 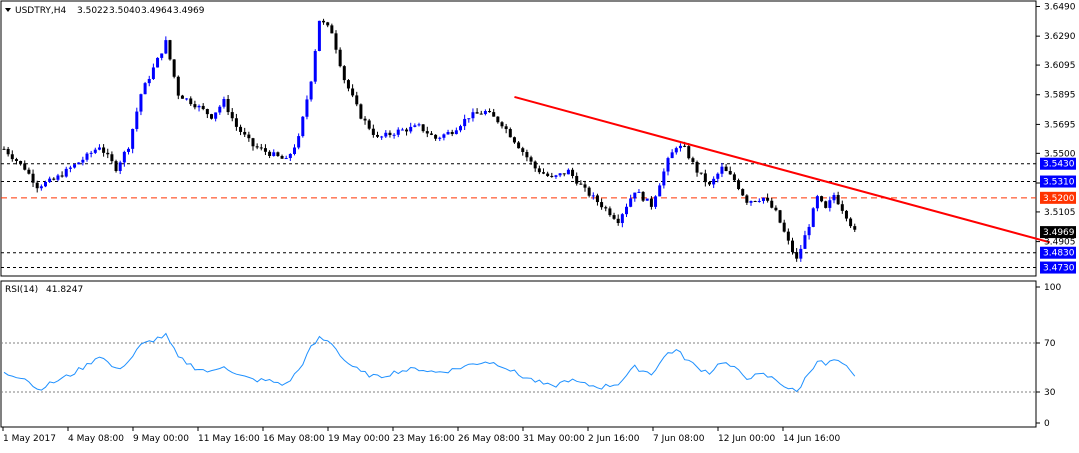 I want to click on price-tags: 3.5430 3.5310 3.5200 3.4830 3.4730 3.4969, so click(x=1058, y=215).